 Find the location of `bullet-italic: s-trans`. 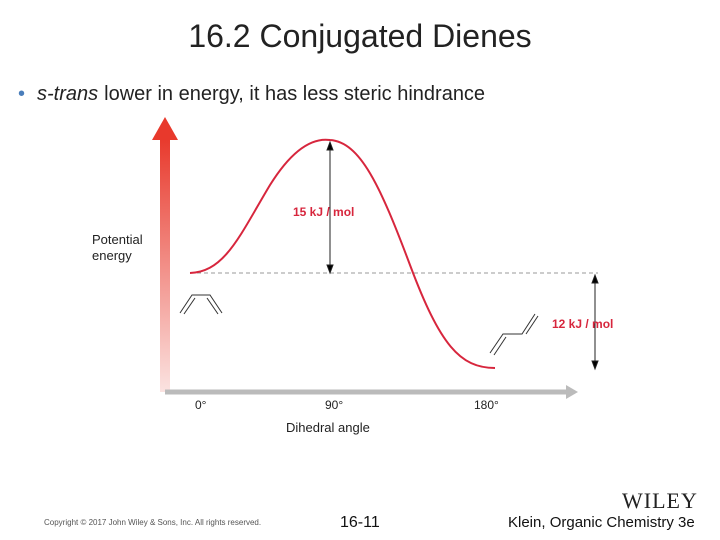

bullet-italic: s-trans is located at coordinates (68, 94).